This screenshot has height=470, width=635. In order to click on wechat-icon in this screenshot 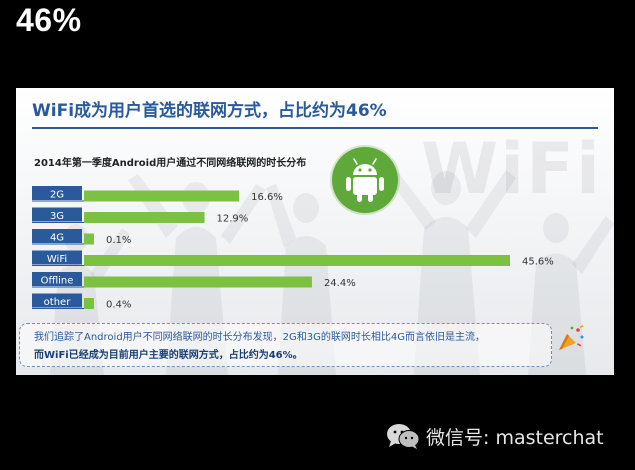, I will do `click(403, 436)`.